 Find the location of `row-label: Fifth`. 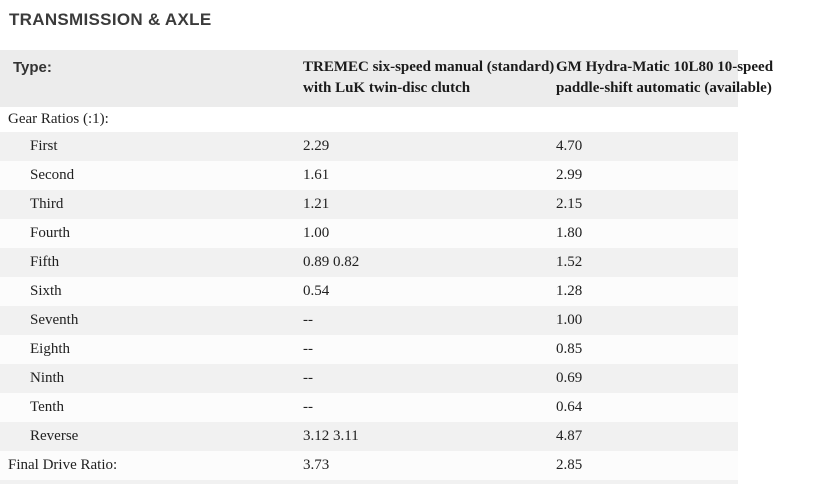

row-label: Fifth is located at coordinates (147, 262).